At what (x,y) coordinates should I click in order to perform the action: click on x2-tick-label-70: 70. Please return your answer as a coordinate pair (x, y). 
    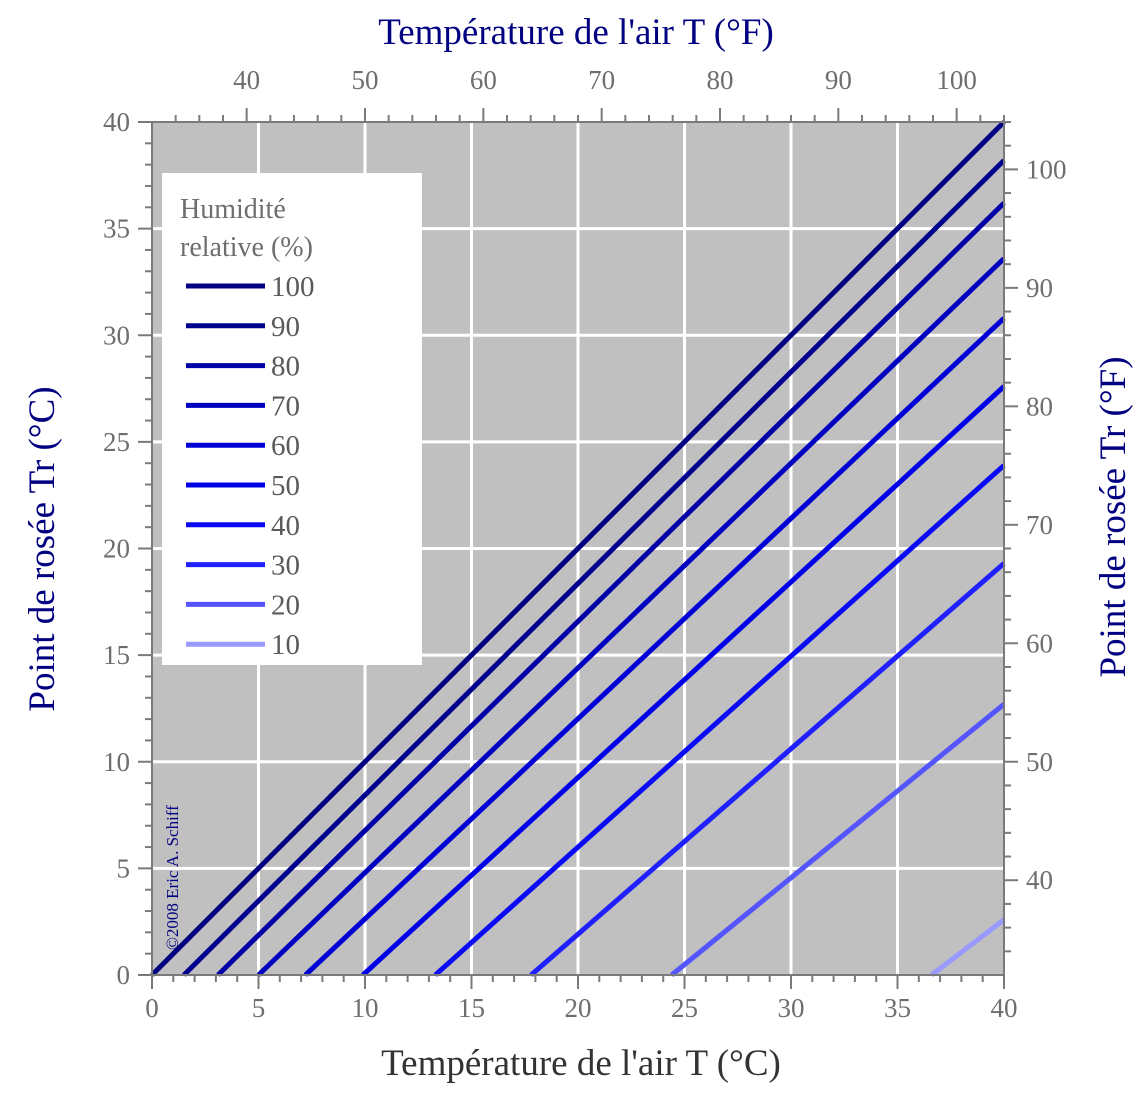
    Looking at the image, I should click on (601, 80).